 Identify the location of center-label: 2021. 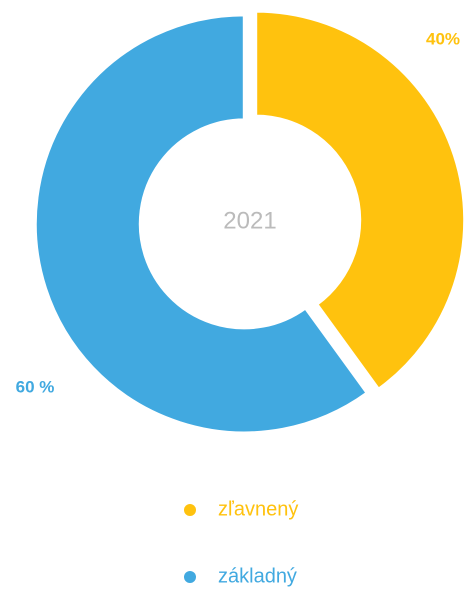
(249, 220).